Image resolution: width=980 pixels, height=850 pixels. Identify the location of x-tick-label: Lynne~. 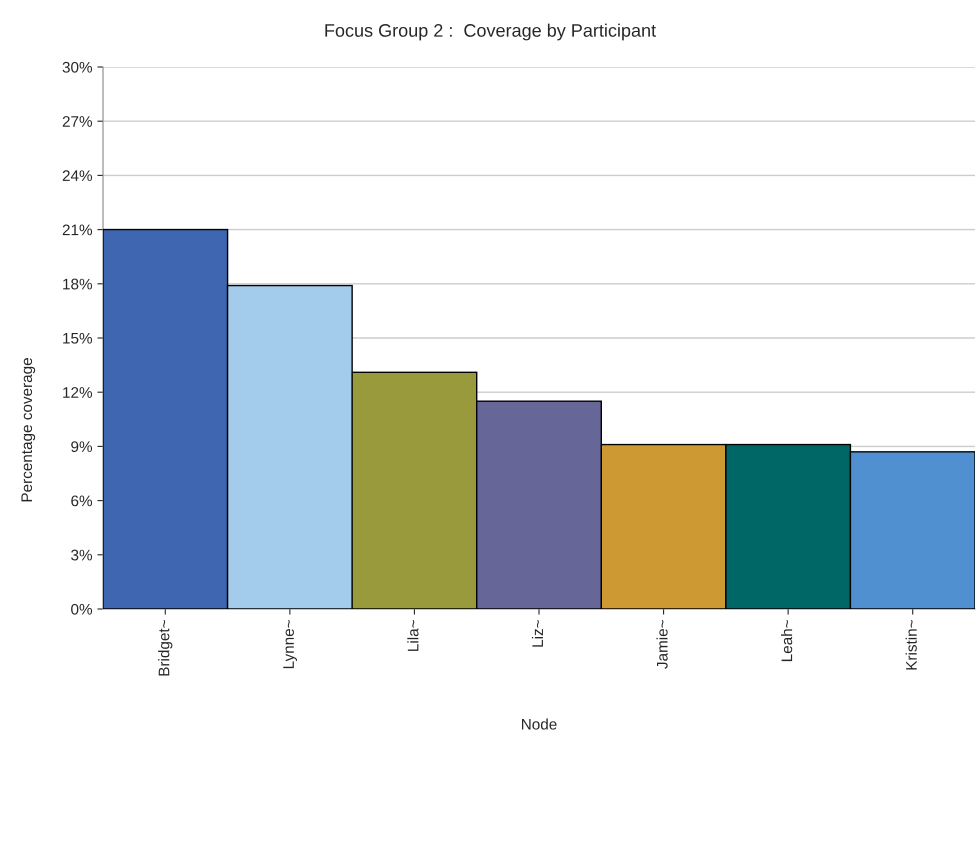
(290, 644).